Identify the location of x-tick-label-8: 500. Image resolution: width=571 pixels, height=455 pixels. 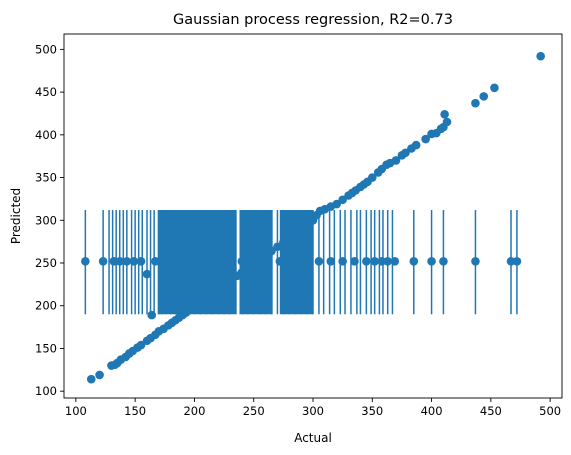
(550, 411).